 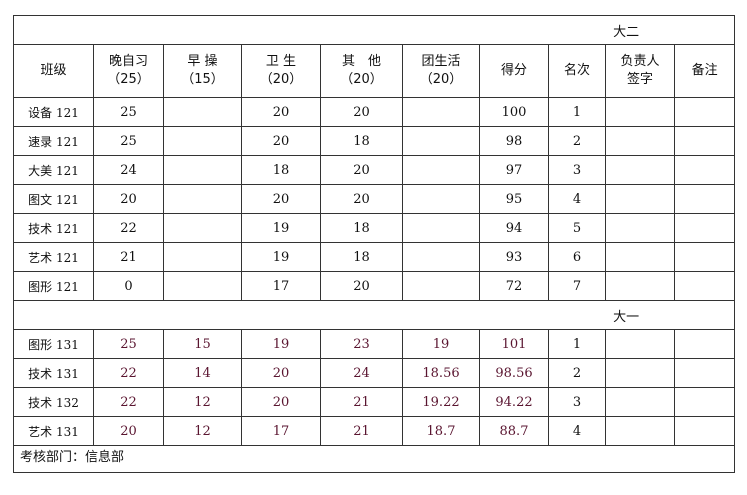 I want to click on table-cell: 12, so click(x=202, y=402).